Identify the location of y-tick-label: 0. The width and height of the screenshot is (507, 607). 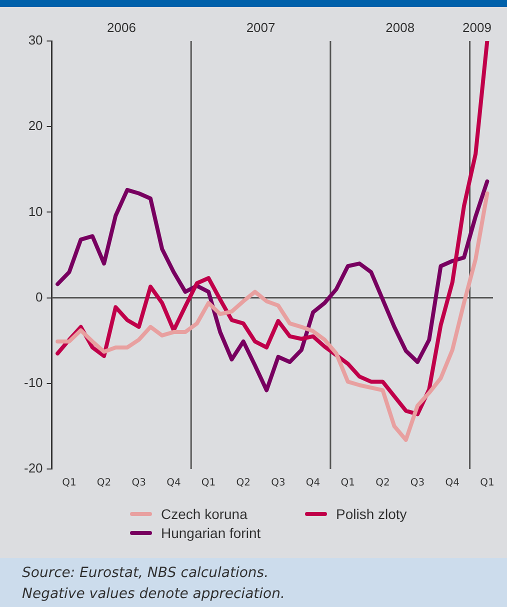
(39, 296).